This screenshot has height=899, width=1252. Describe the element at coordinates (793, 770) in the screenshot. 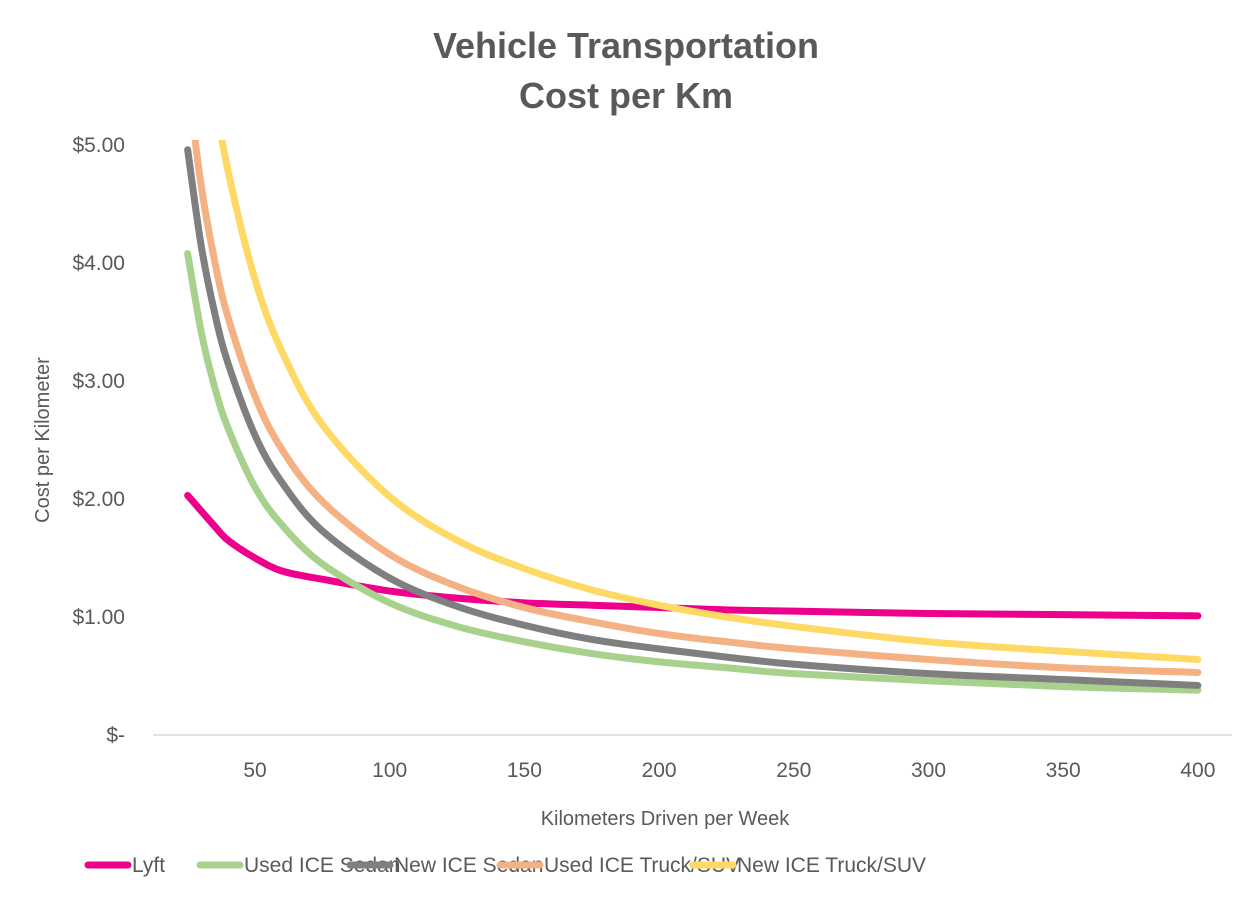

I see `x-tick-label: 250` at that location.